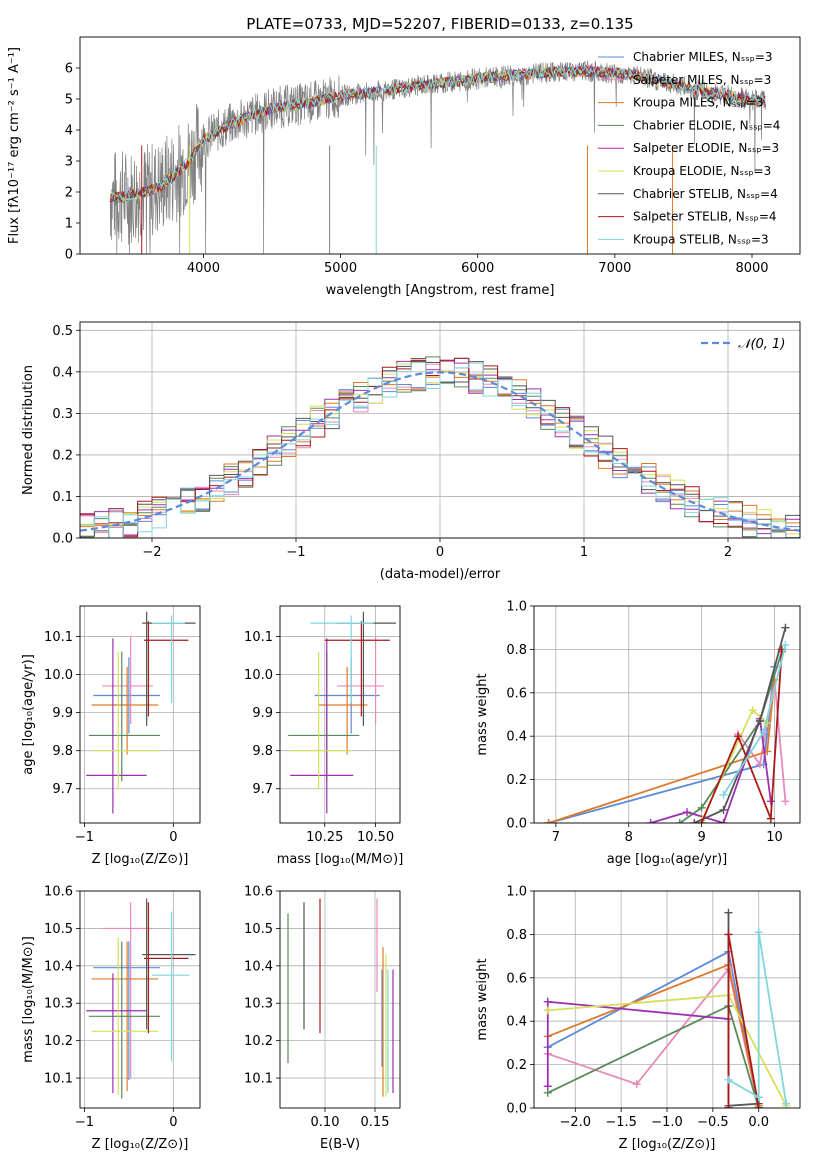 The width and height of the screenshot is (819, 1170). I want to click on normal-curve, so click(440, 451).